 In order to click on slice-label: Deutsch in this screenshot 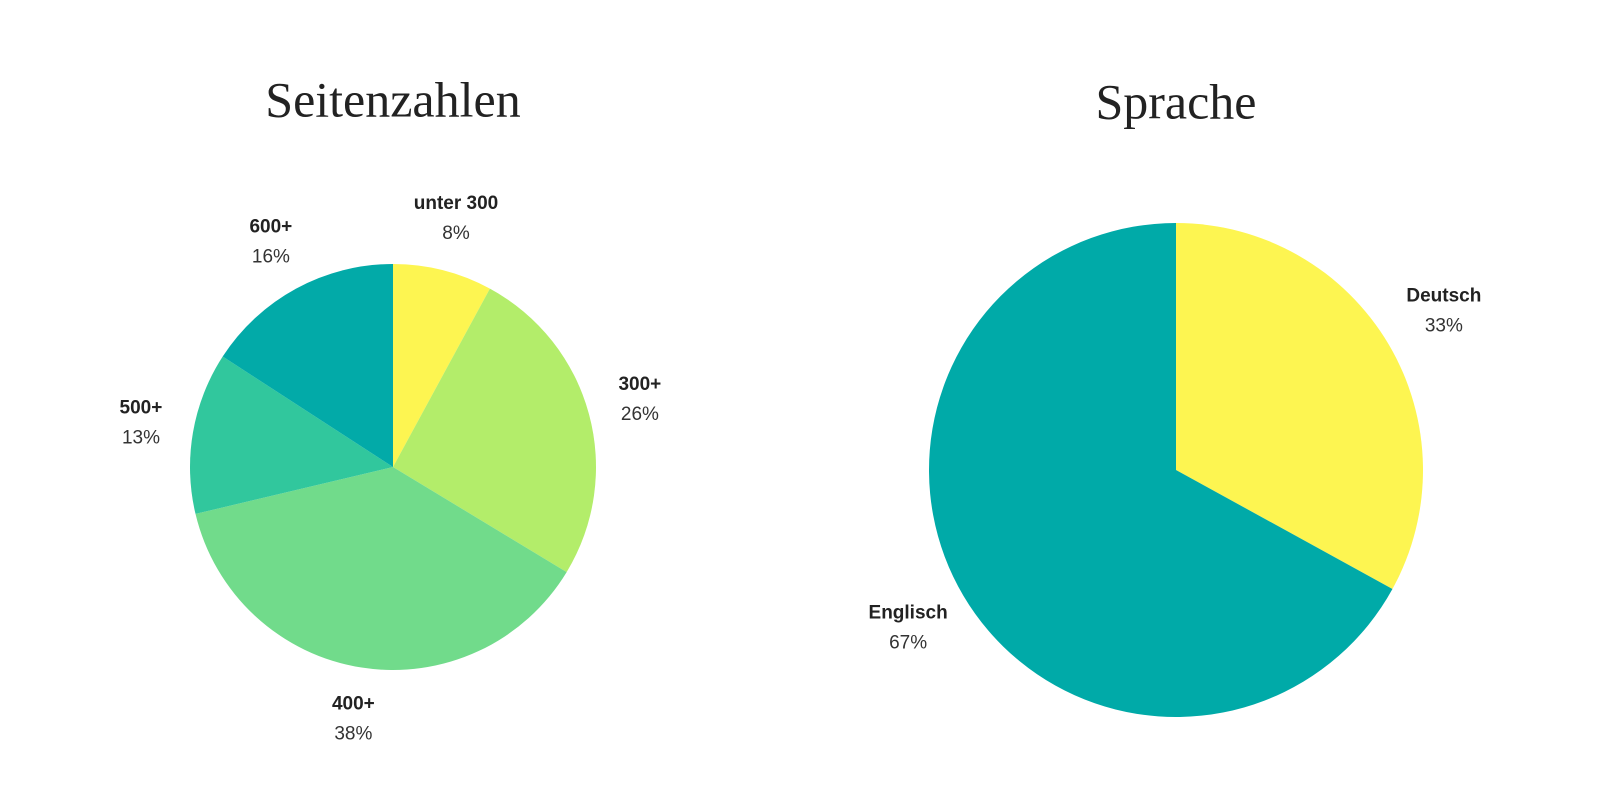, I will do `click(1443, 296)`.